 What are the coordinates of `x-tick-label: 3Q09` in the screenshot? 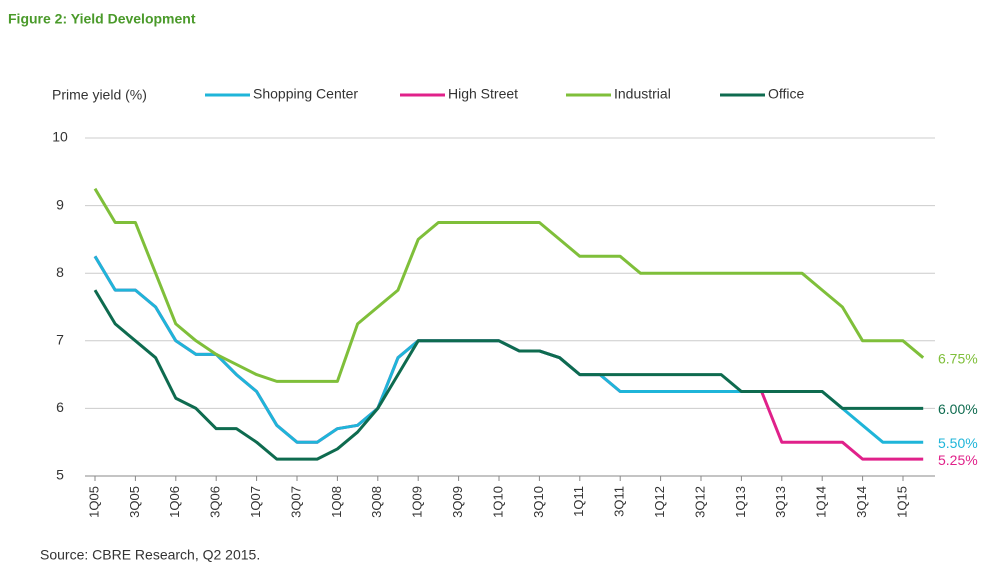 It's located at (457, 502).